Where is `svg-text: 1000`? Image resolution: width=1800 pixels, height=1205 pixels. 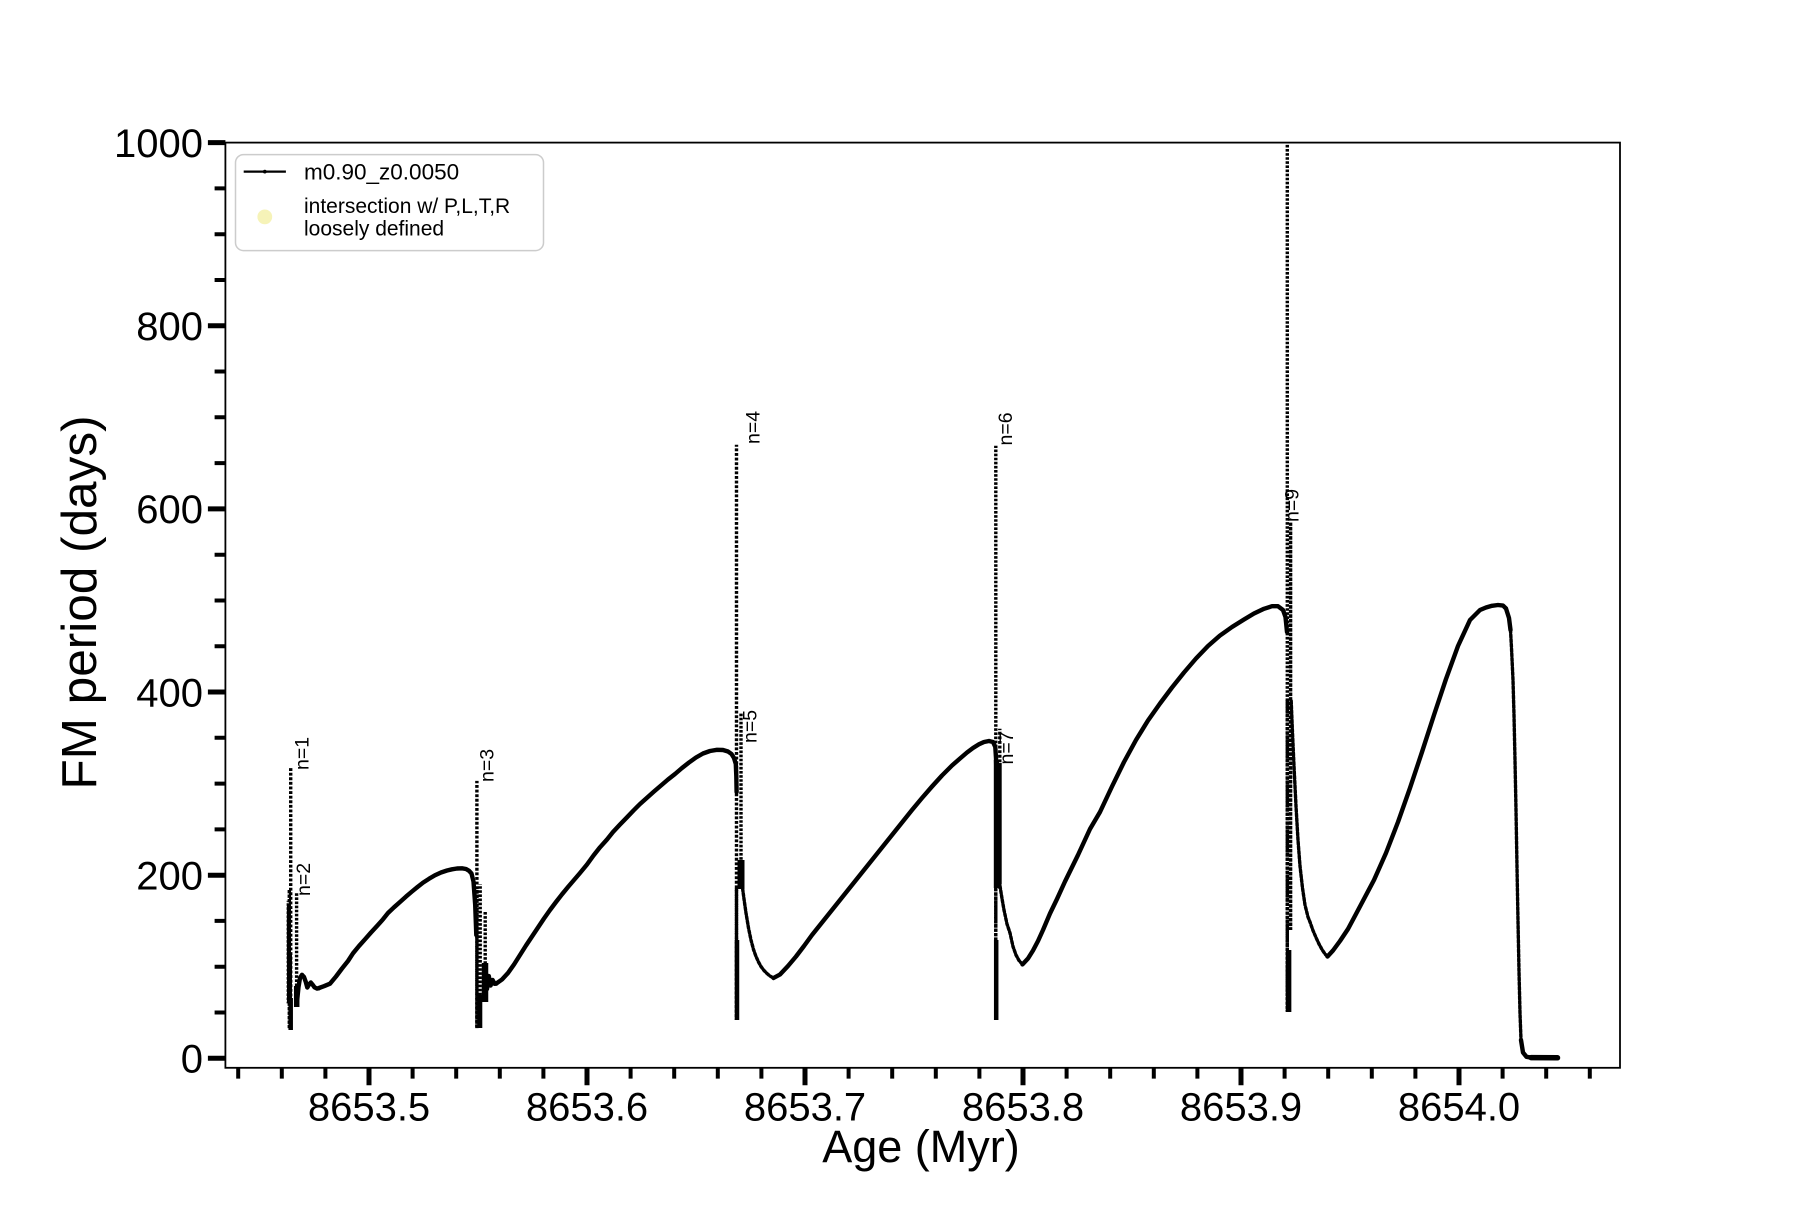 svg-text: 1000 is located at coordinates (158, 144).